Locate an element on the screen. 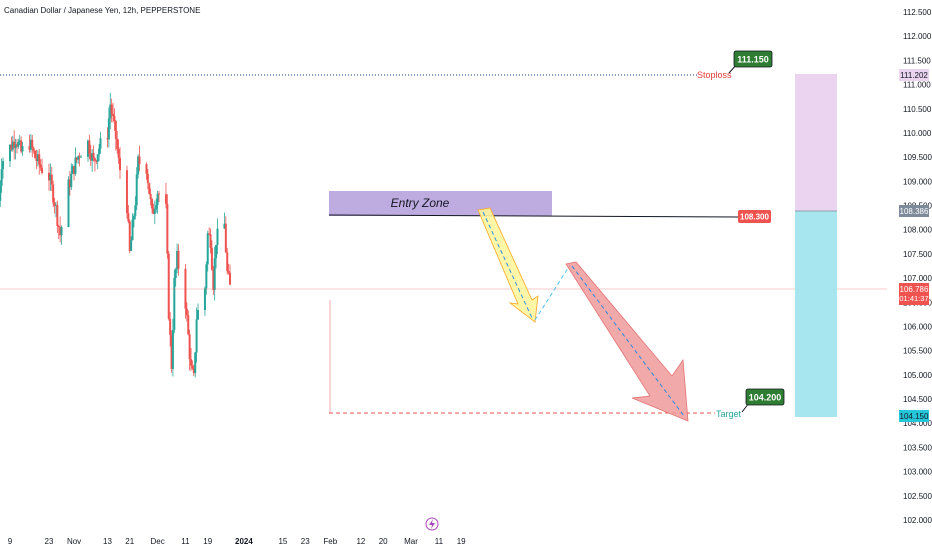  entry-zone-box is located at coordinates (440, 203).